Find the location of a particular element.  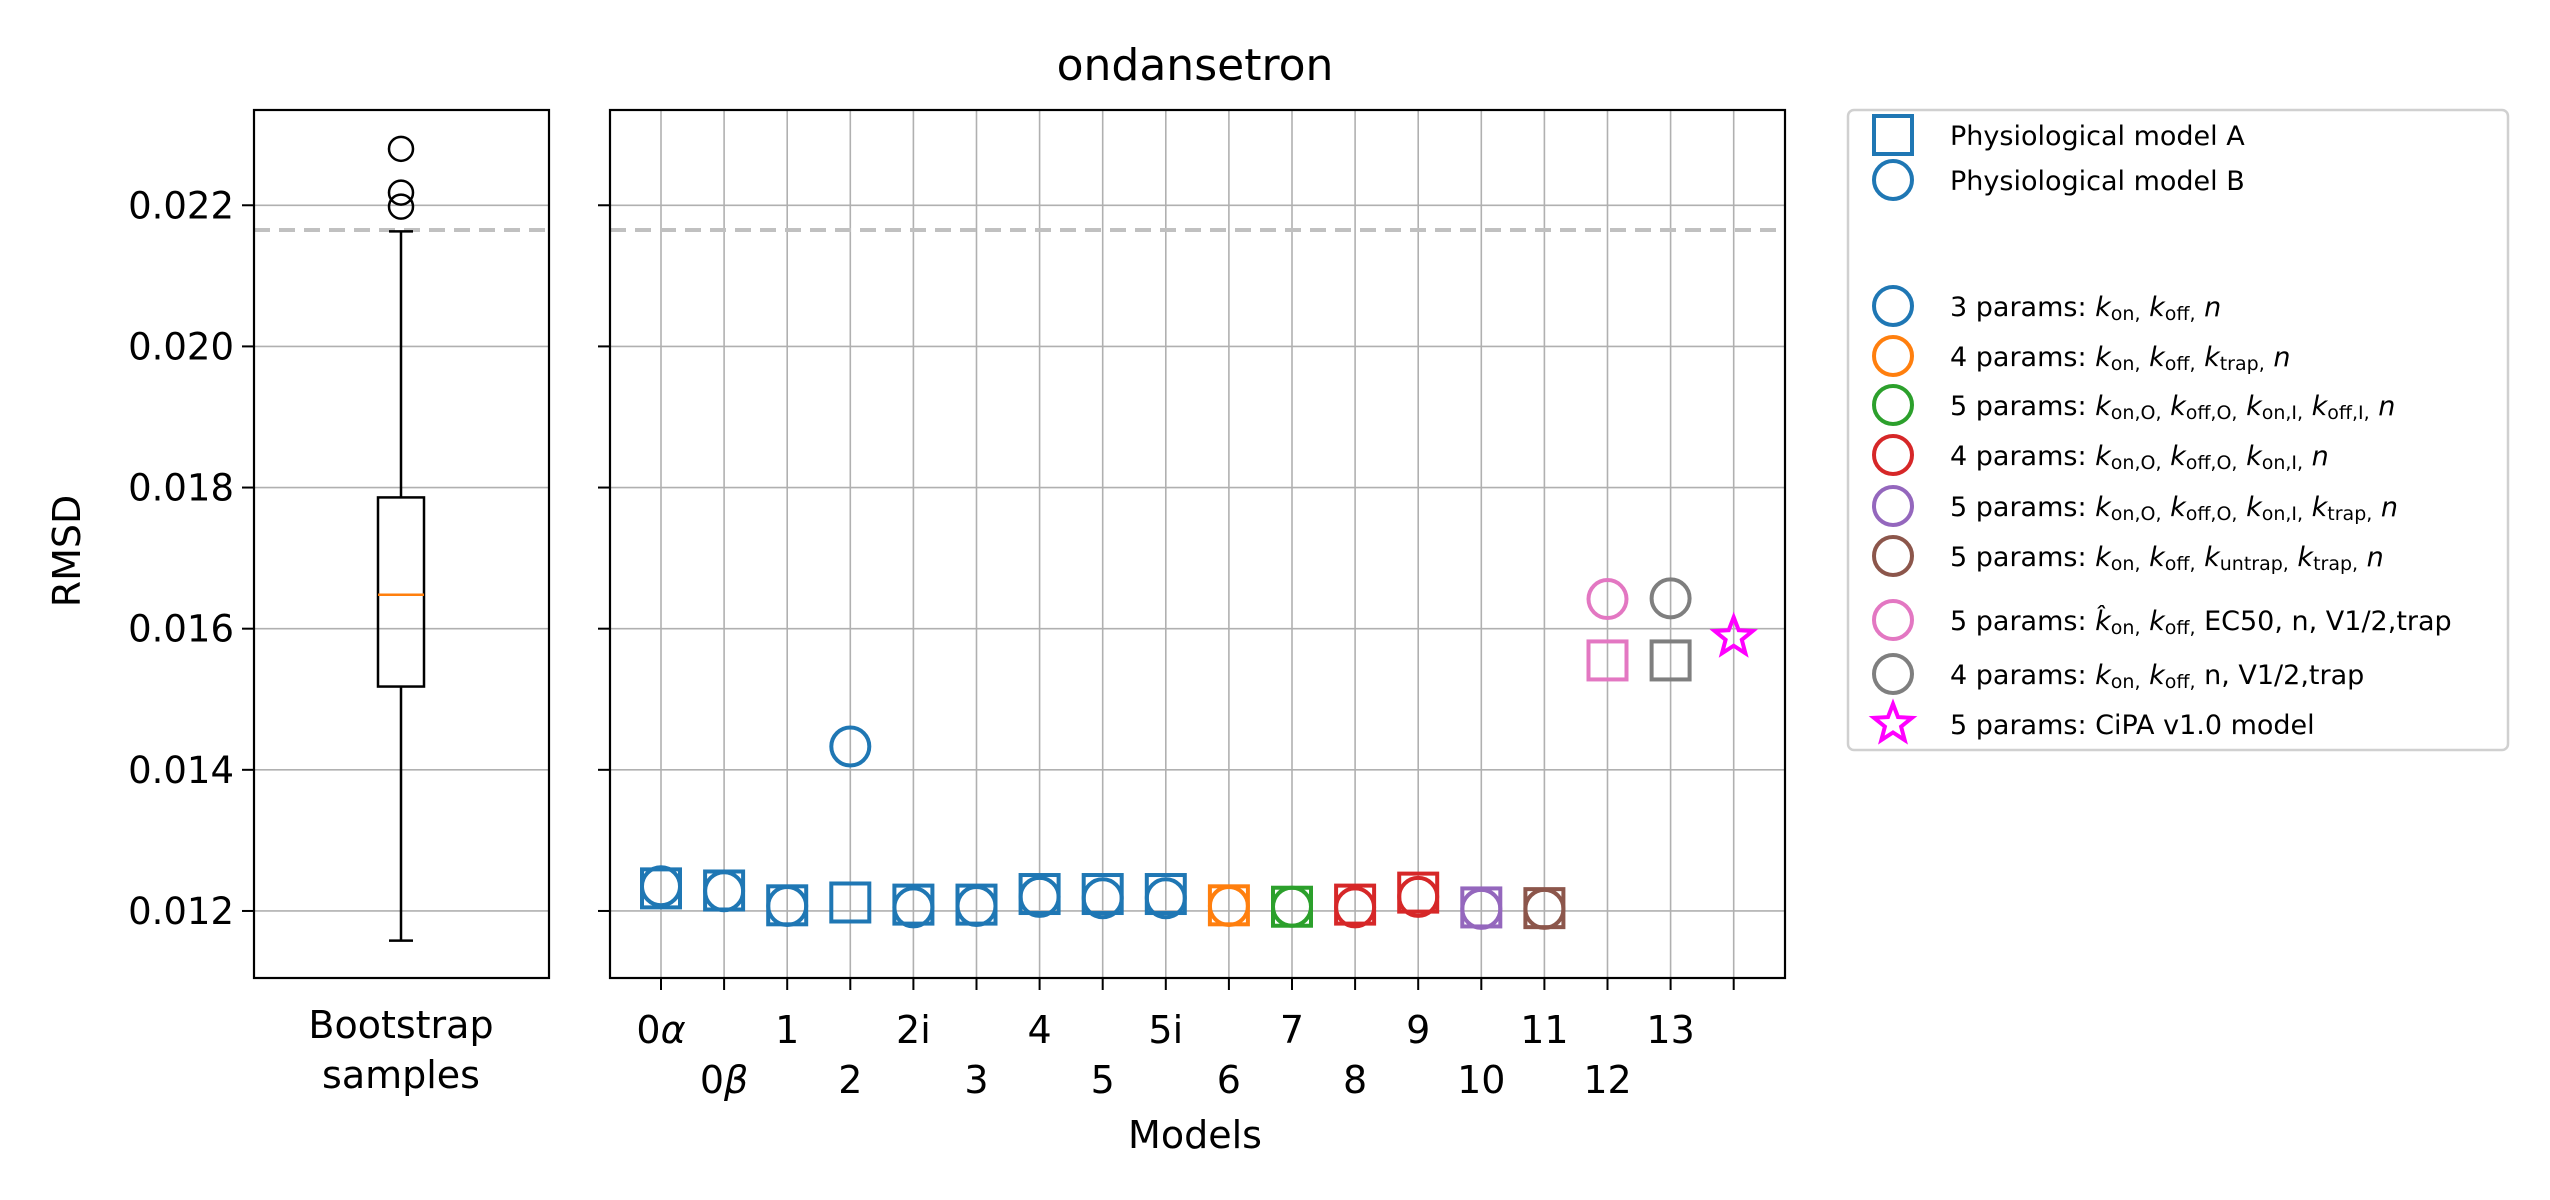

legend-label: 5 params: kon, koff, kuntrap, ktrap, n is located at coordinates (2167, 558).